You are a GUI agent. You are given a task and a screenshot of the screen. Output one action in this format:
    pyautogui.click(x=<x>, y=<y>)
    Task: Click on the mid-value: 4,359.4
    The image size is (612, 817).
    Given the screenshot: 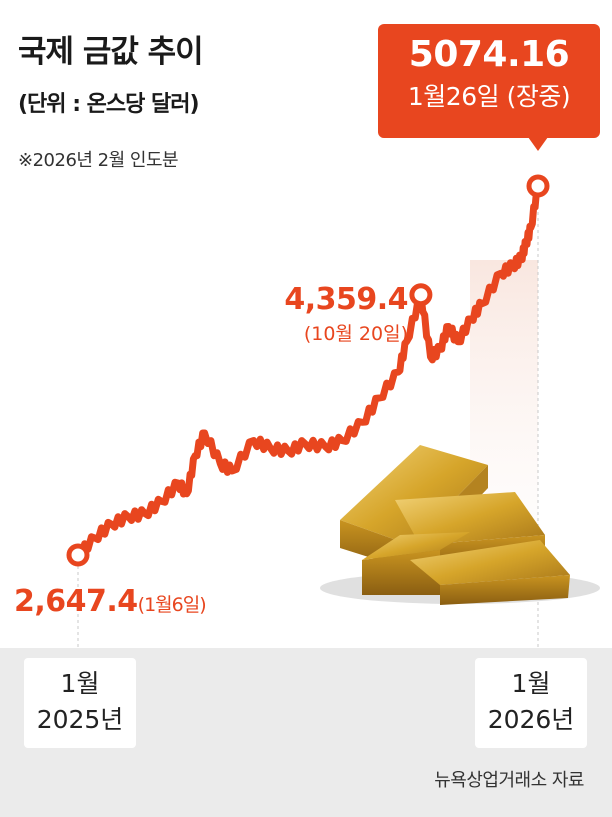 What is the action you would take?
    pyautogui.click(x=346, y=299)
    